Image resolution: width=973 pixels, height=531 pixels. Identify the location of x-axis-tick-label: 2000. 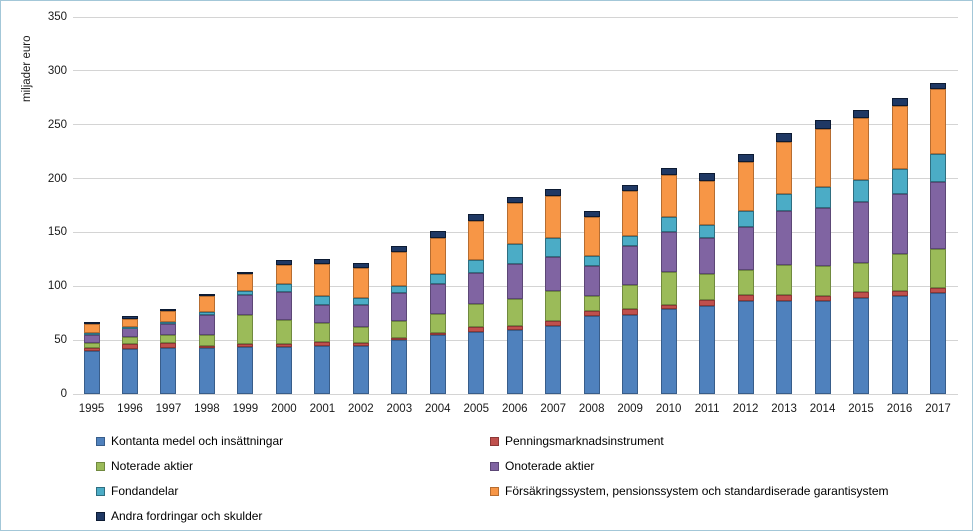
(284, 409).